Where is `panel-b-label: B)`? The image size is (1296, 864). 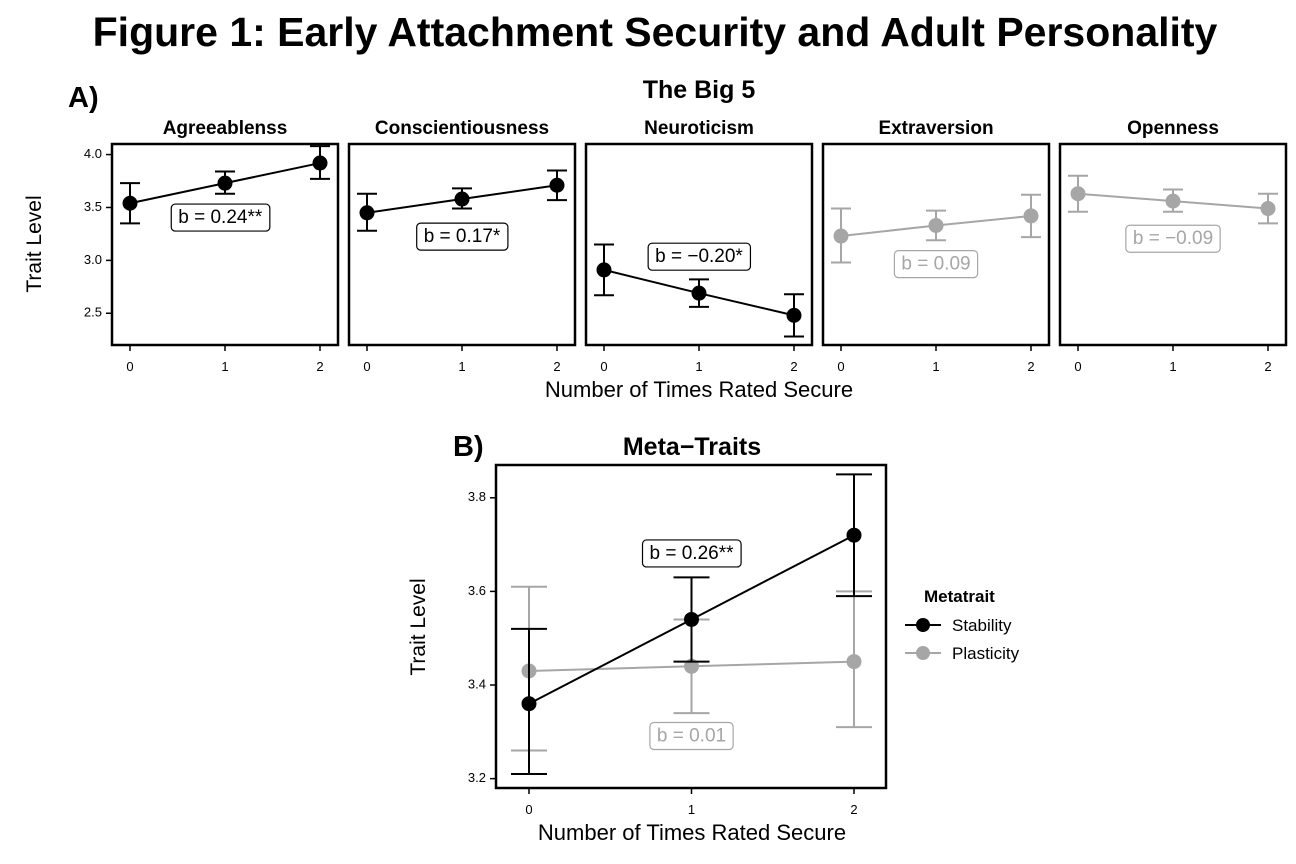
panel-b-label: B) is located at coordinates (468, 447).